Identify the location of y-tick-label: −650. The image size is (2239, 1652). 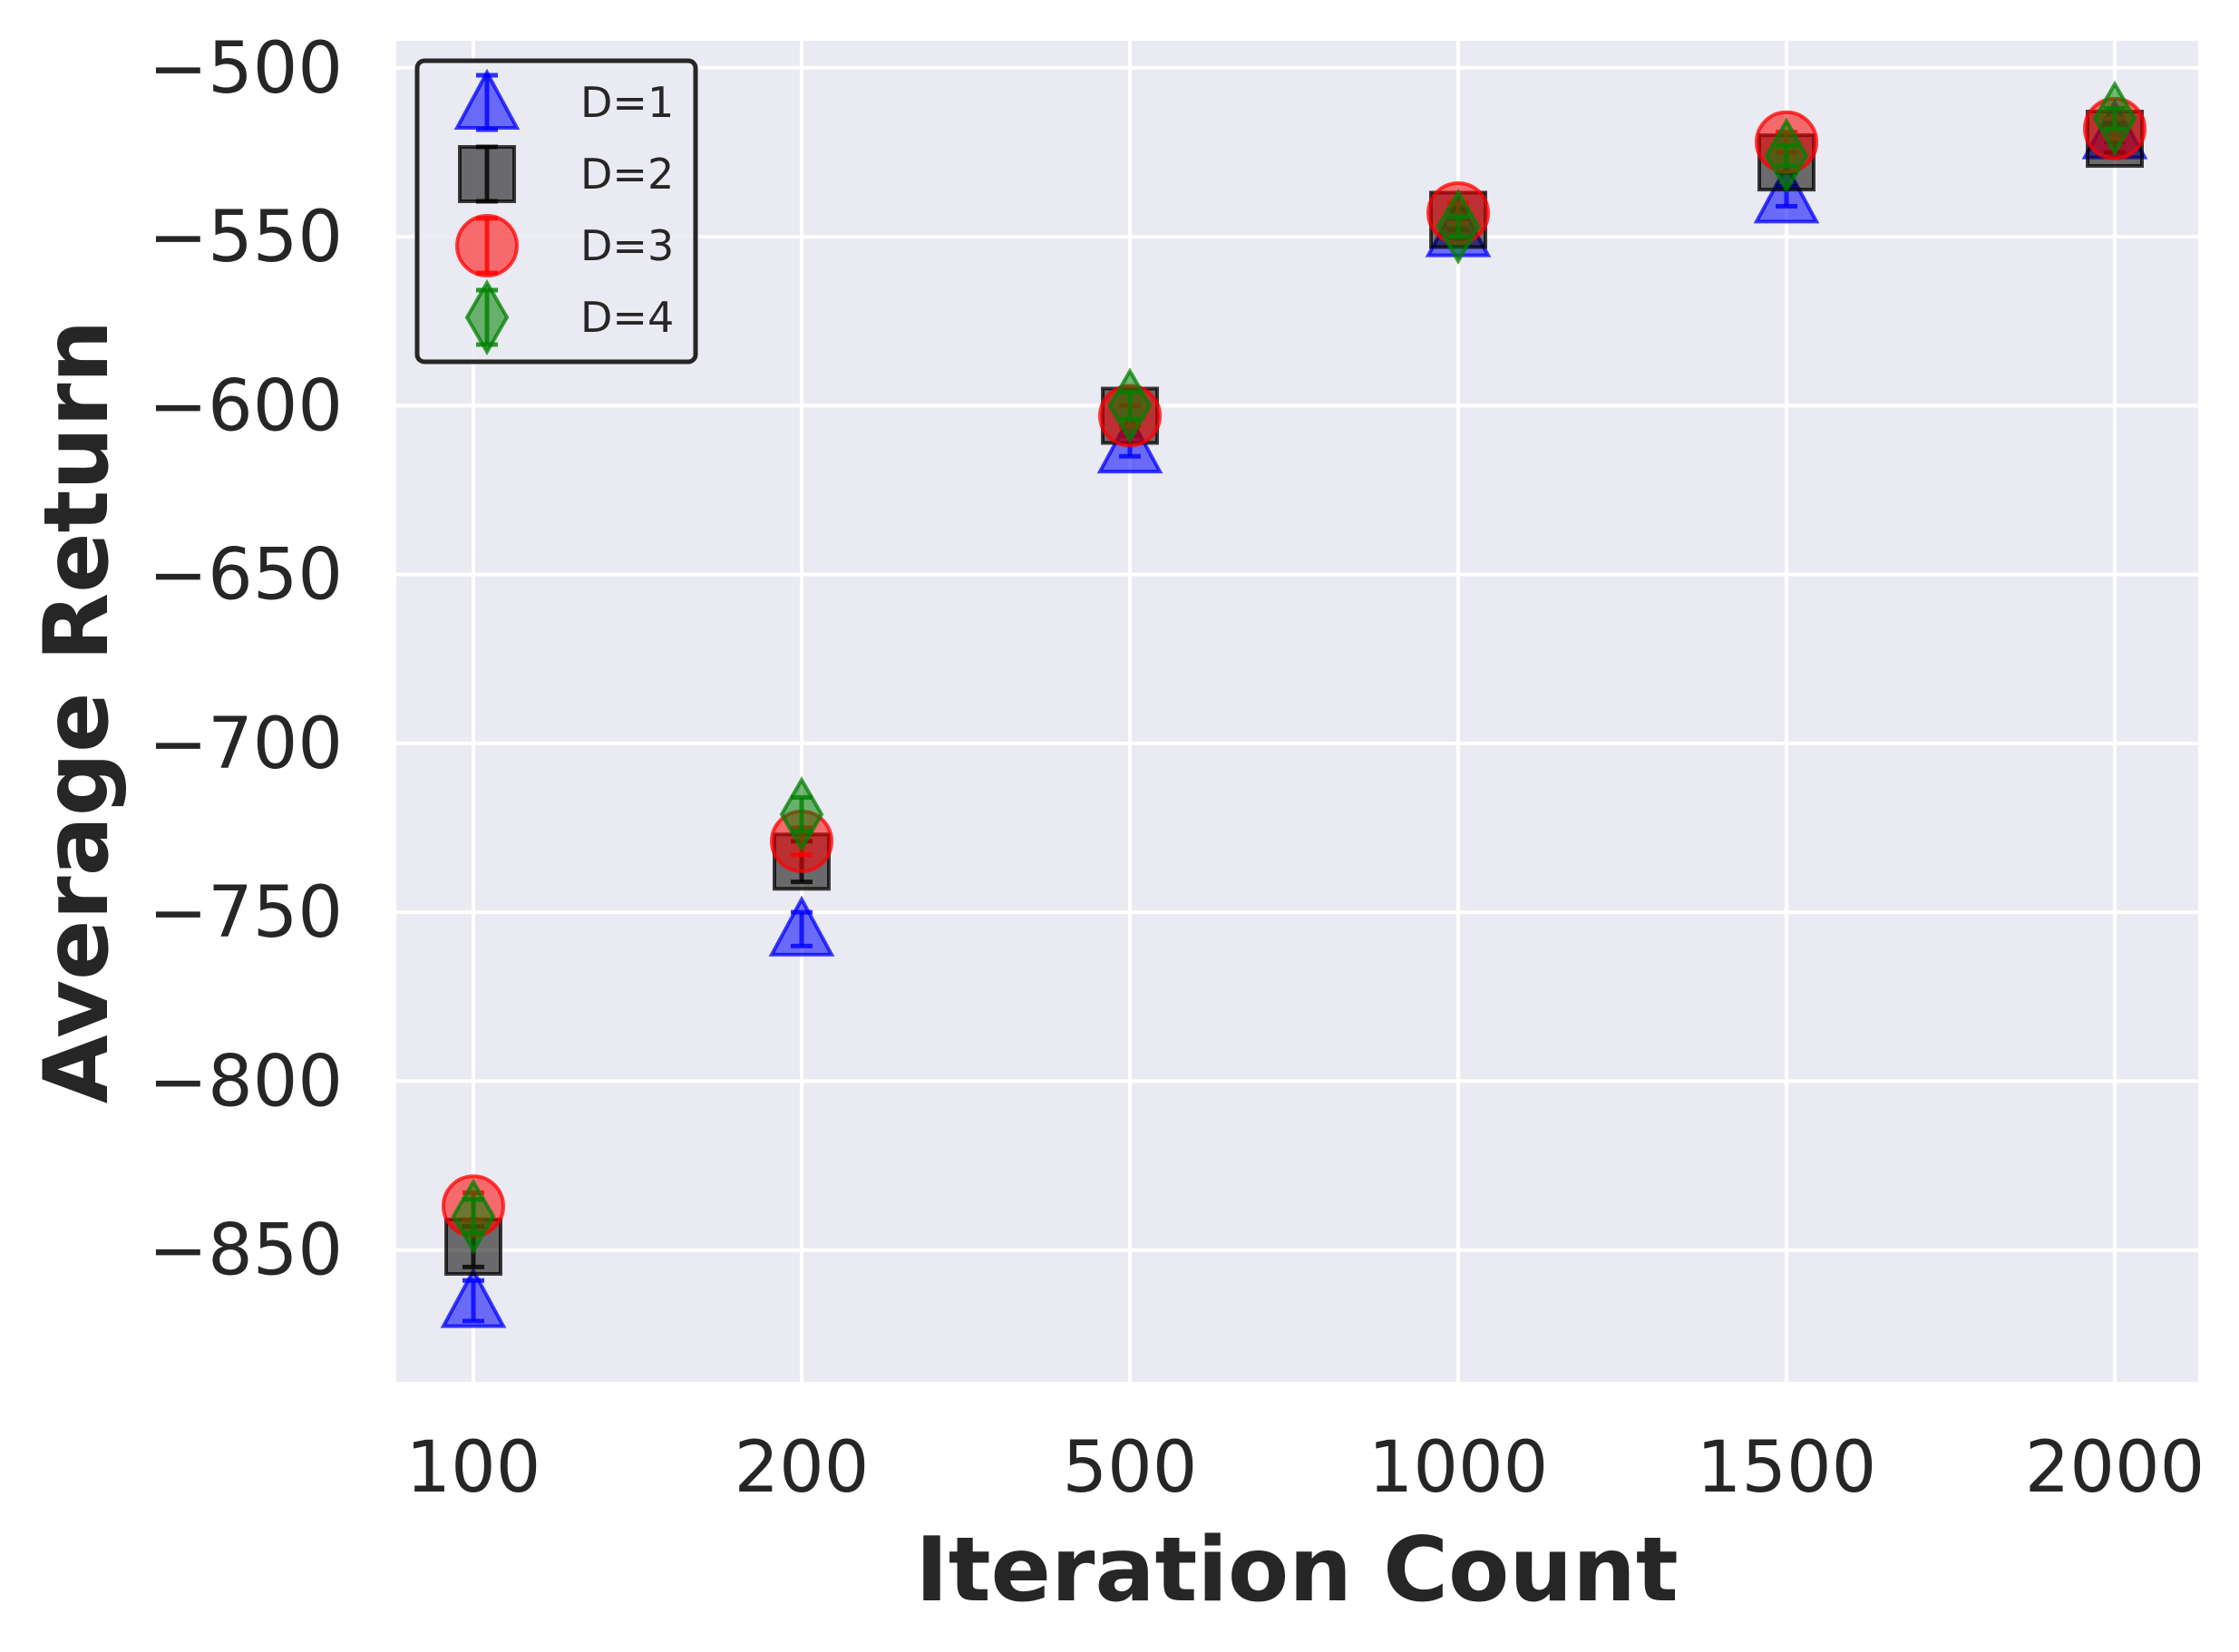
(246, 576).